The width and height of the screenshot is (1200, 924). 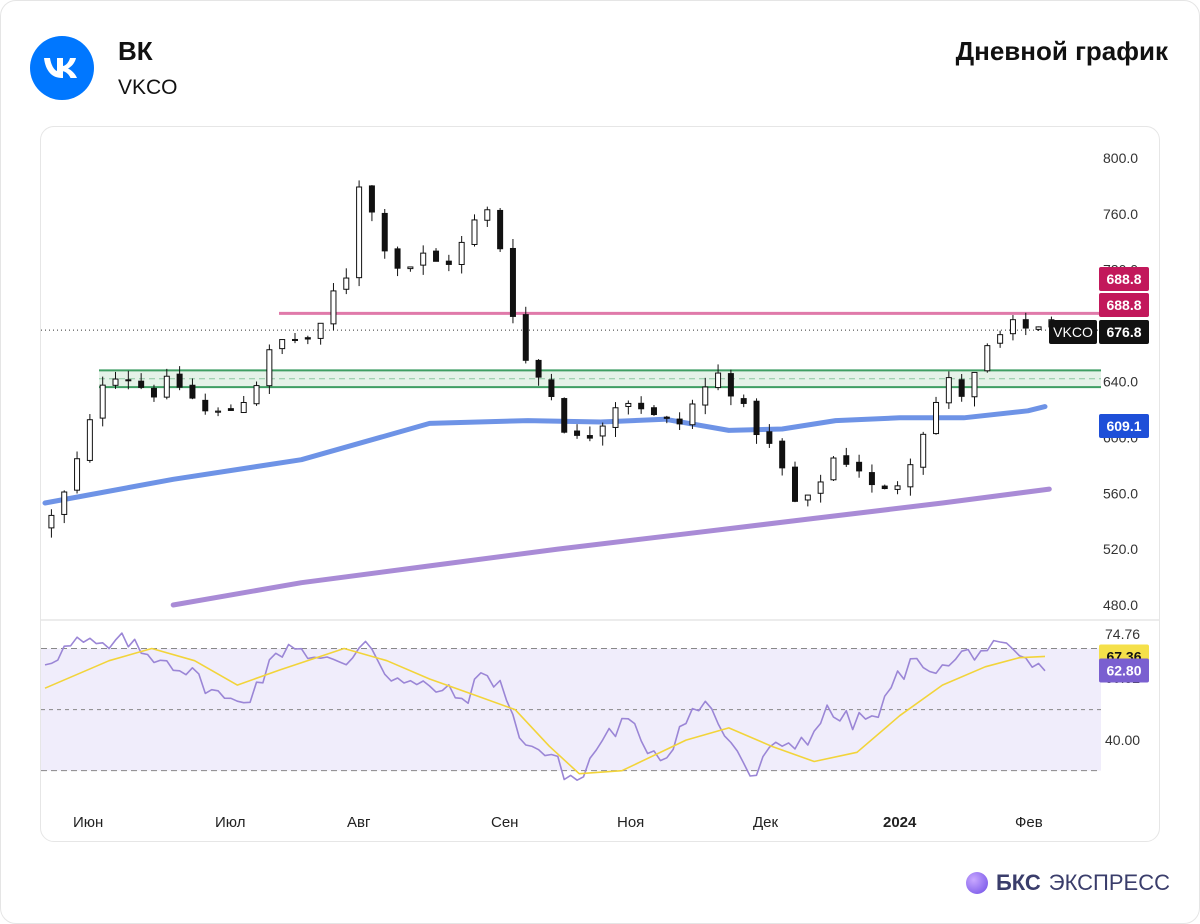 I want to click on y-tick-label: 560.0, so click(x=1120, y=493).